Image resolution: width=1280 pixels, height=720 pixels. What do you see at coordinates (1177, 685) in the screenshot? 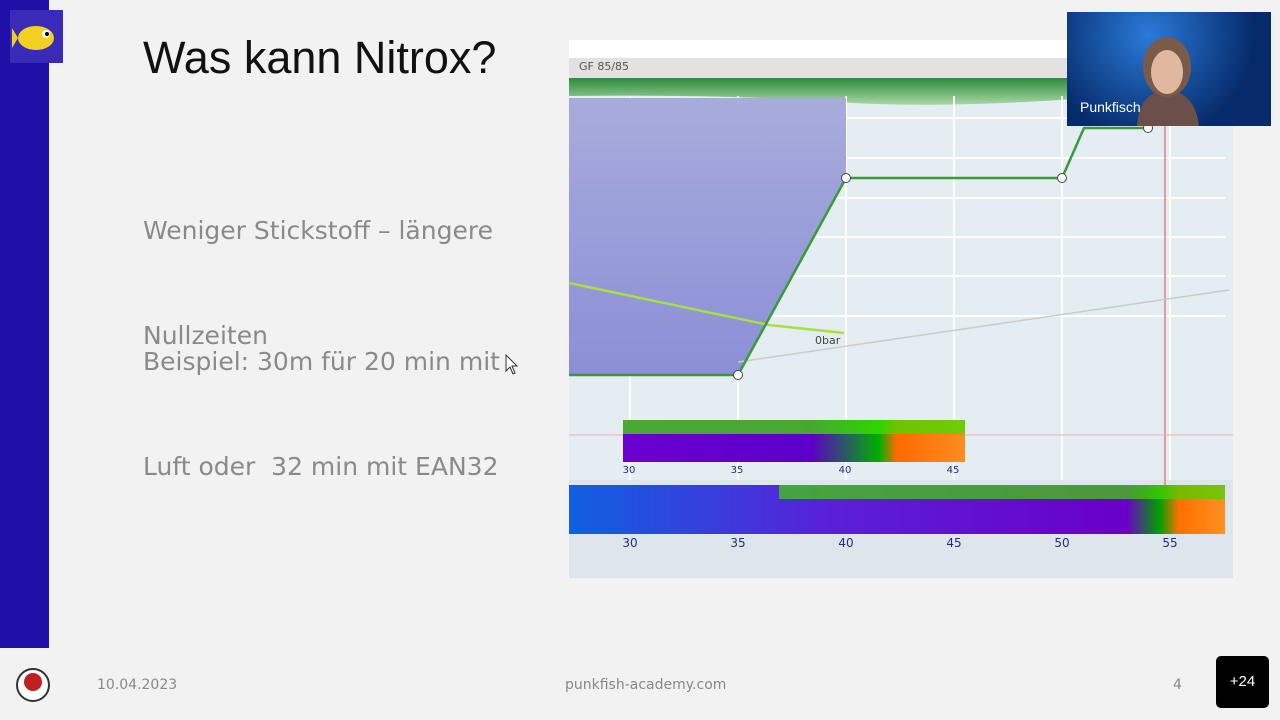
I see `page-number: 4` at bounding box center [1177, 685].